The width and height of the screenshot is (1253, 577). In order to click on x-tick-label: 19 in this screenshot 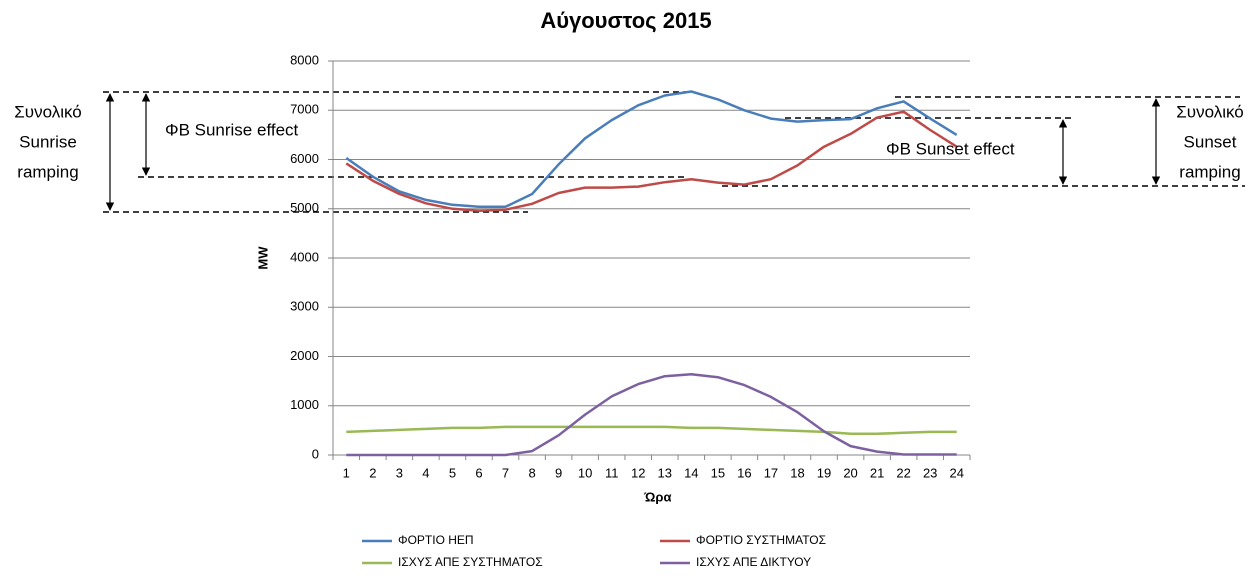, I will do `click(824, 472)`.